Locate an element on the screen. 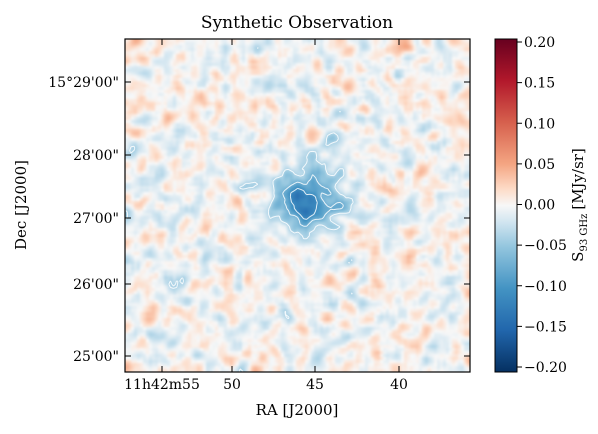 The image size is (598, 434). colorbar-tick-label: −0.20 is located at coordinates (545, 368).